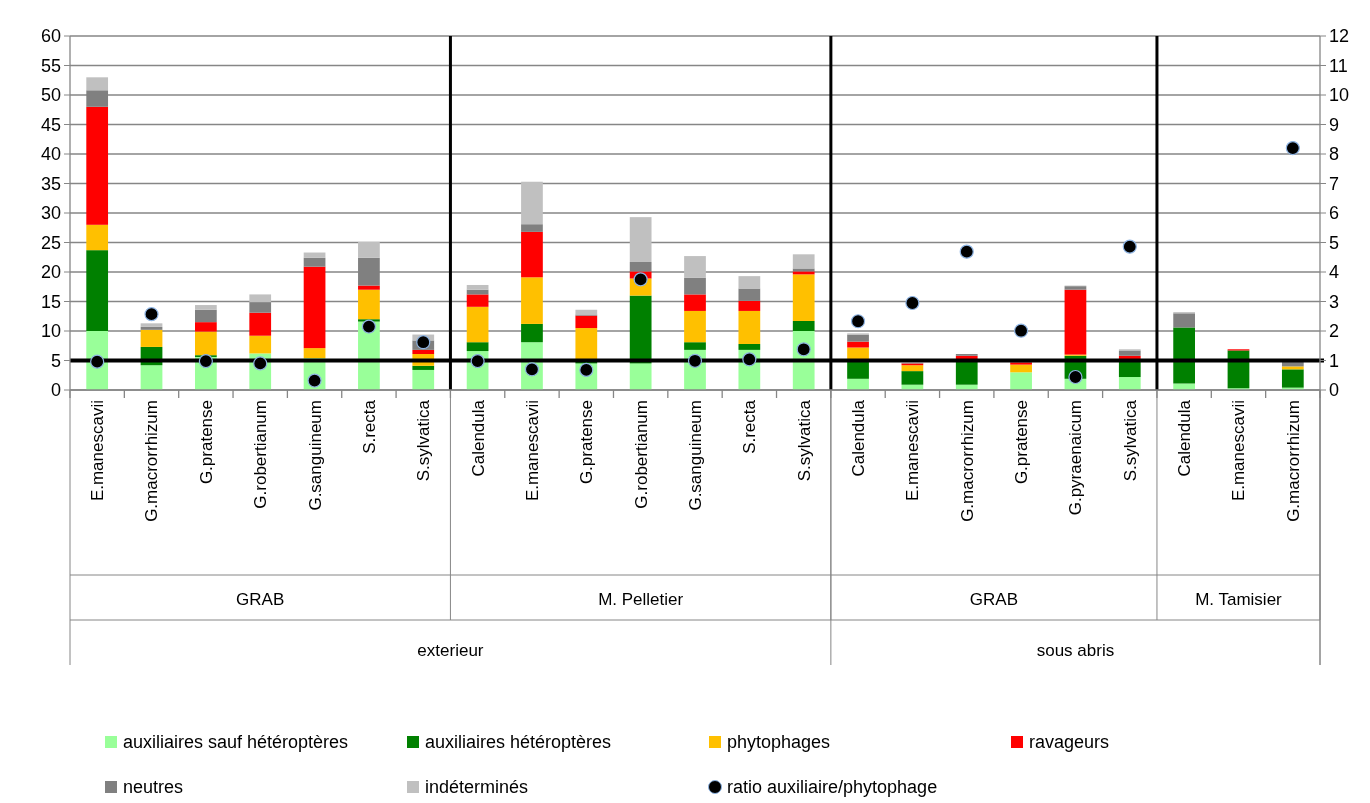 The width and height of the screenshot is (1370, 803). Describe the element at coordinates (236, 742) in the screenshot. I see `legend-label: auxiliaires sauf hétéroptères` at that location.